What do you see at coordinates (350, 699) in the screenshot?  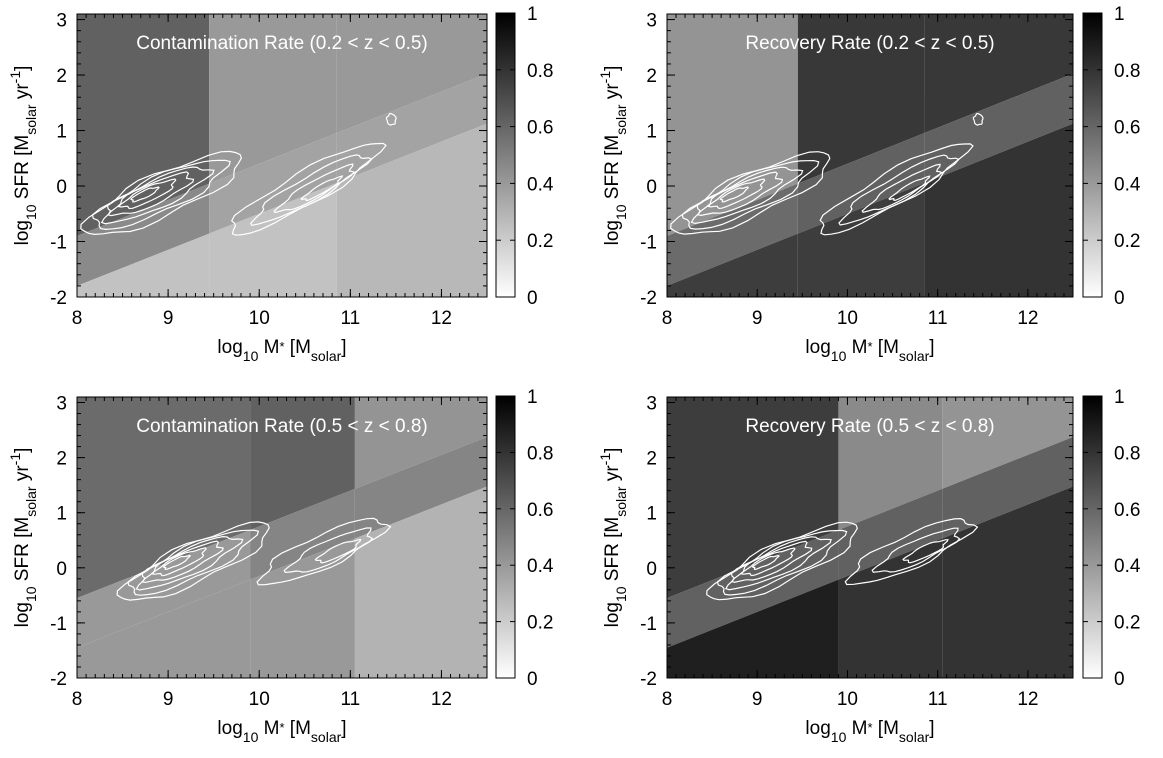 I see `x-tick-label: 11` at bounding box center [350, 699].